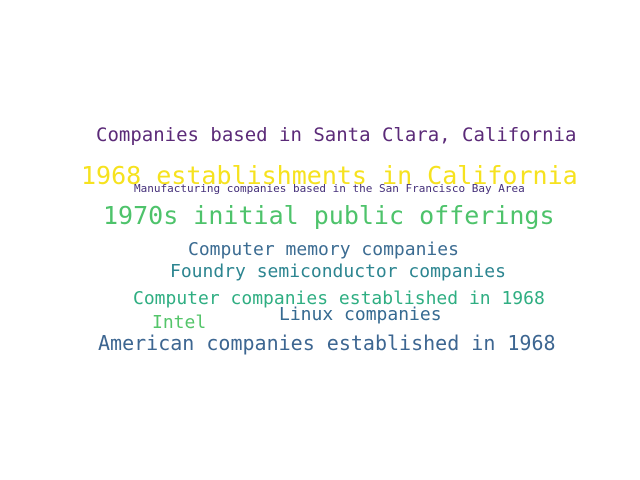 The height and width of the screenshot is (480, 640). I want to click on word-computer-memory-companies: Computer memory companies, so click(323, 250).